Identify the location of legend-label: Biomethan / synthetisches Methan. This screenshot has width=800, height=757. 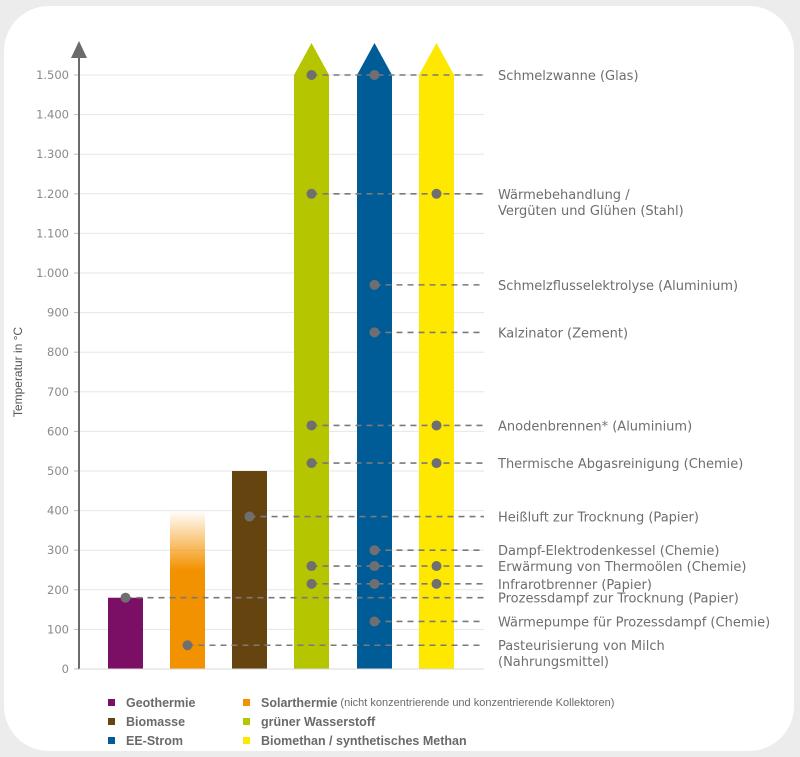
(364, 740).